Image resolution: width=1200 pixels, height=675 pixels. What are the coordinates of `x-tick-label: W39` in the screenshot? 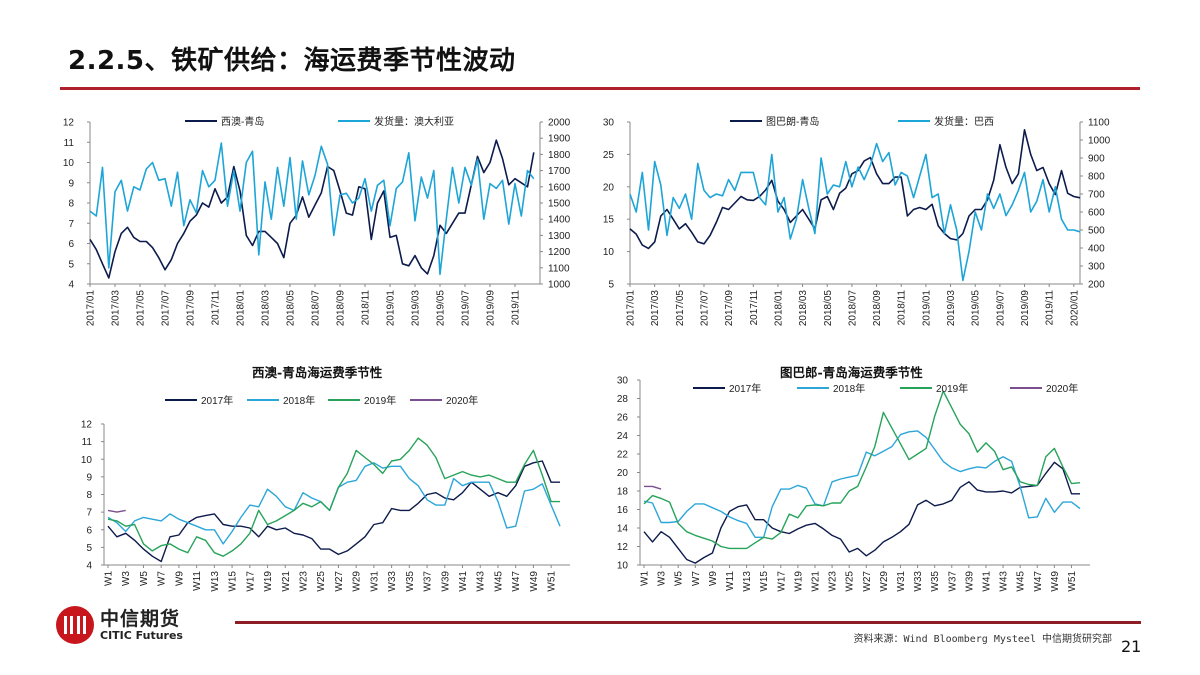 It's located at (969, 581).